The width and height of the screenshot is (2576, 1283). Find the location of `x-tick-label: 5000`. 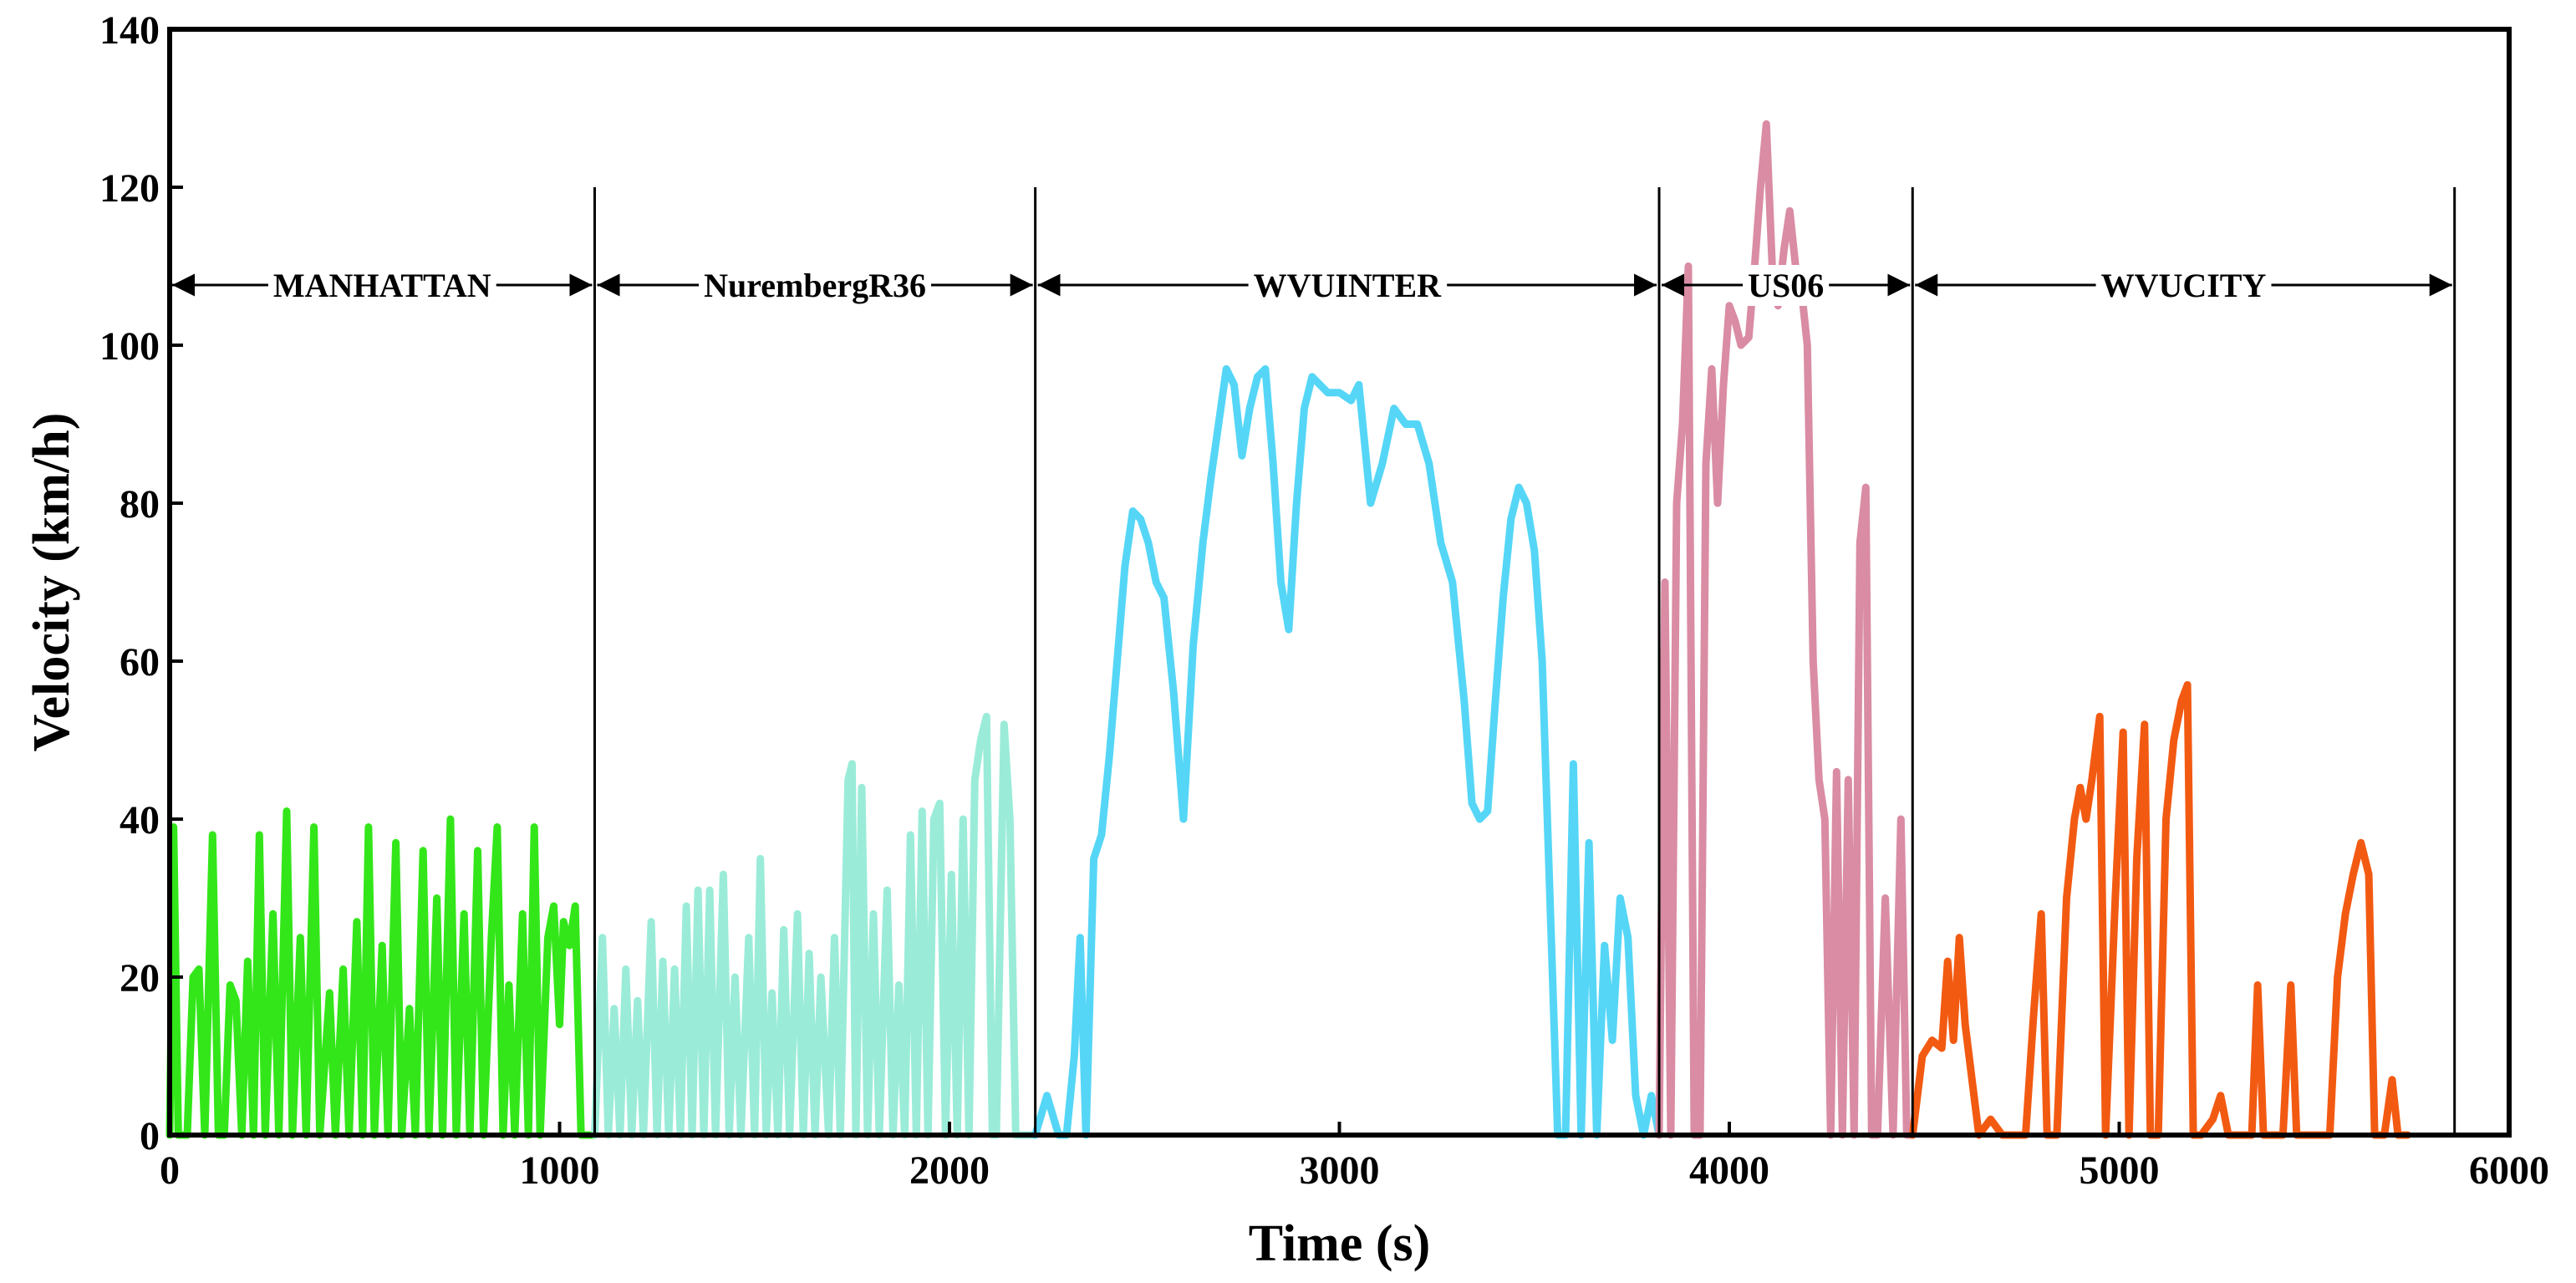

x-tick-label: 5000 is located at coordinates (2120, 1171).